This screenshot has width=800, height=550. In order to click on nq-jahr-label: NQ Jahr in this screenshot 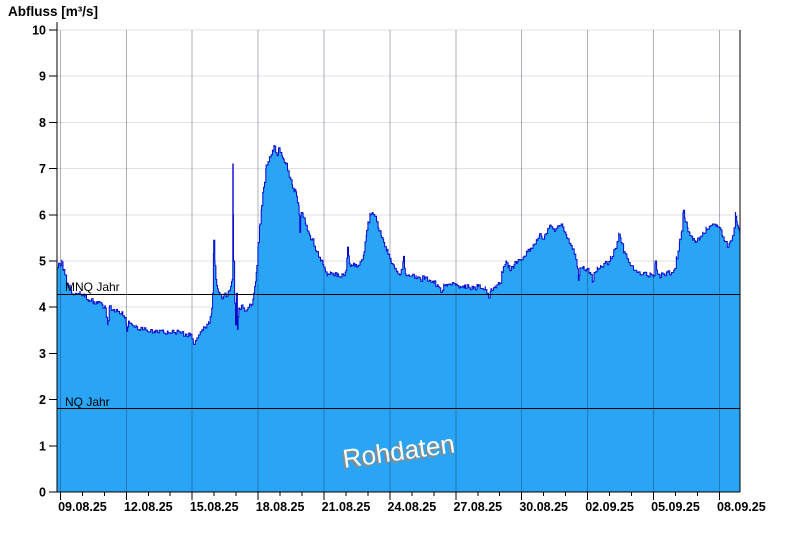, I will do `click(87, 402)`.